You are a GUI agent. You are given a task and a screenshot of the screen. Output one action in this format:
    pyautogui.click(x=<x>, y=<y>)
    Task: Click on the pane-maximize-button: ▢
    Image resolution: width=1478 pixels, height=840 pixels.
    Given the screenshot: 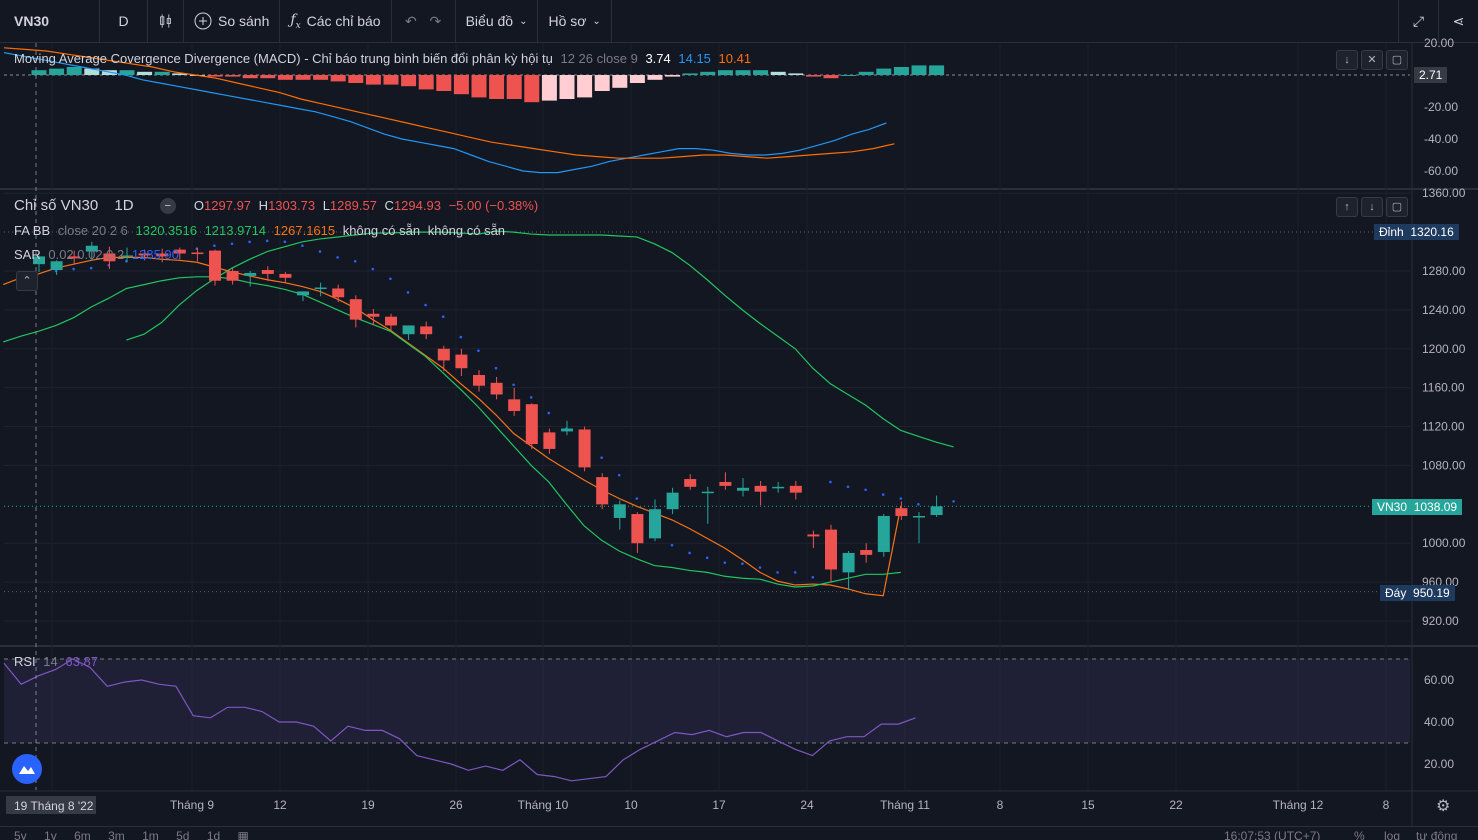 What is the action you would take?
    pyautogui.click(x=1397, y=60)
    